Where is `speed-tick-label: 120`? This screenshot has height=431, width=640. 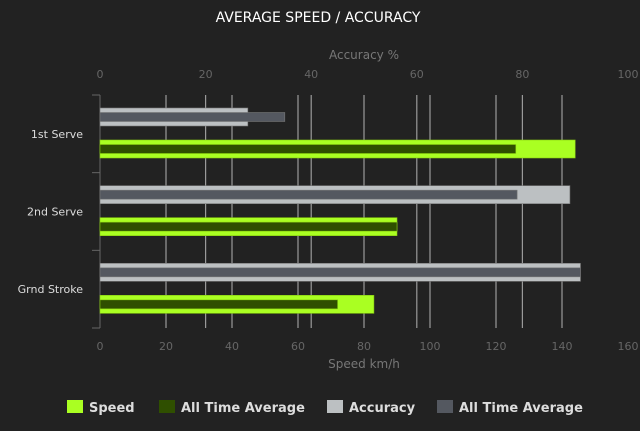 speed-tick-label: 120 is located at coordinates (496, 346).